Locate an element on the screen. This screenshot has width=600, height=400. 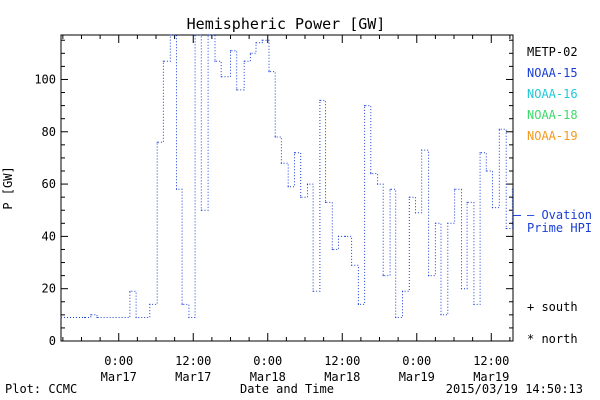
y-tick-label: 100 is located at coordinates (45, 79).